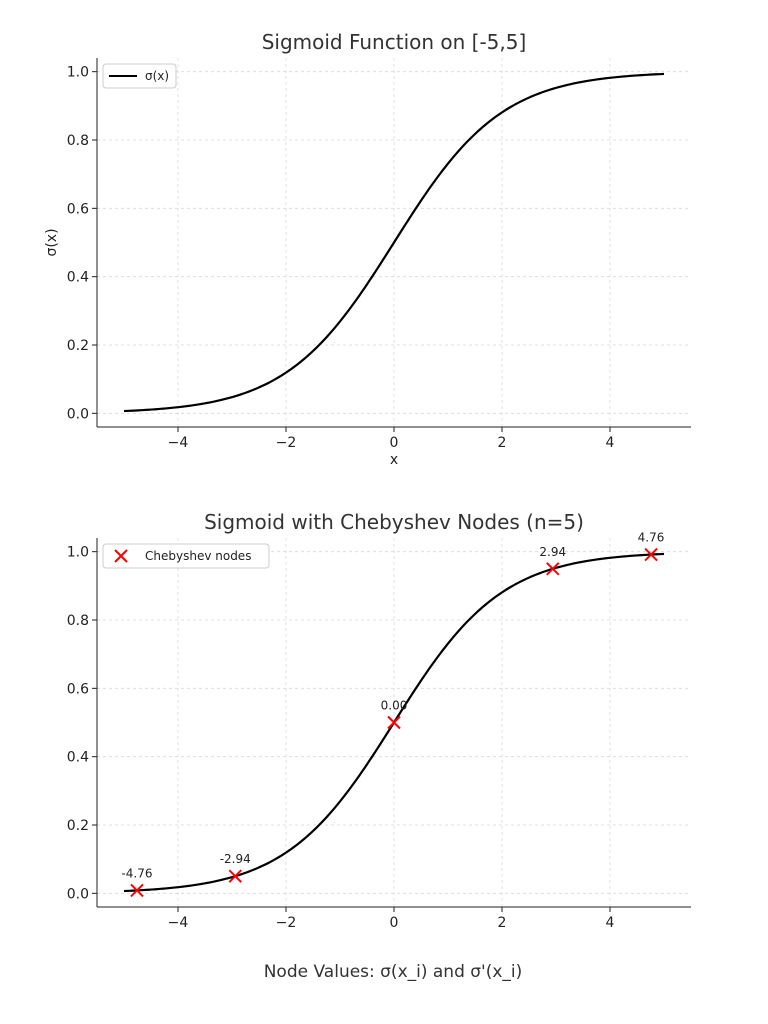 The width and height of the screenshot is (768, 1024). I want to click on legend: Chebyshev nodes, so click(186, 556).